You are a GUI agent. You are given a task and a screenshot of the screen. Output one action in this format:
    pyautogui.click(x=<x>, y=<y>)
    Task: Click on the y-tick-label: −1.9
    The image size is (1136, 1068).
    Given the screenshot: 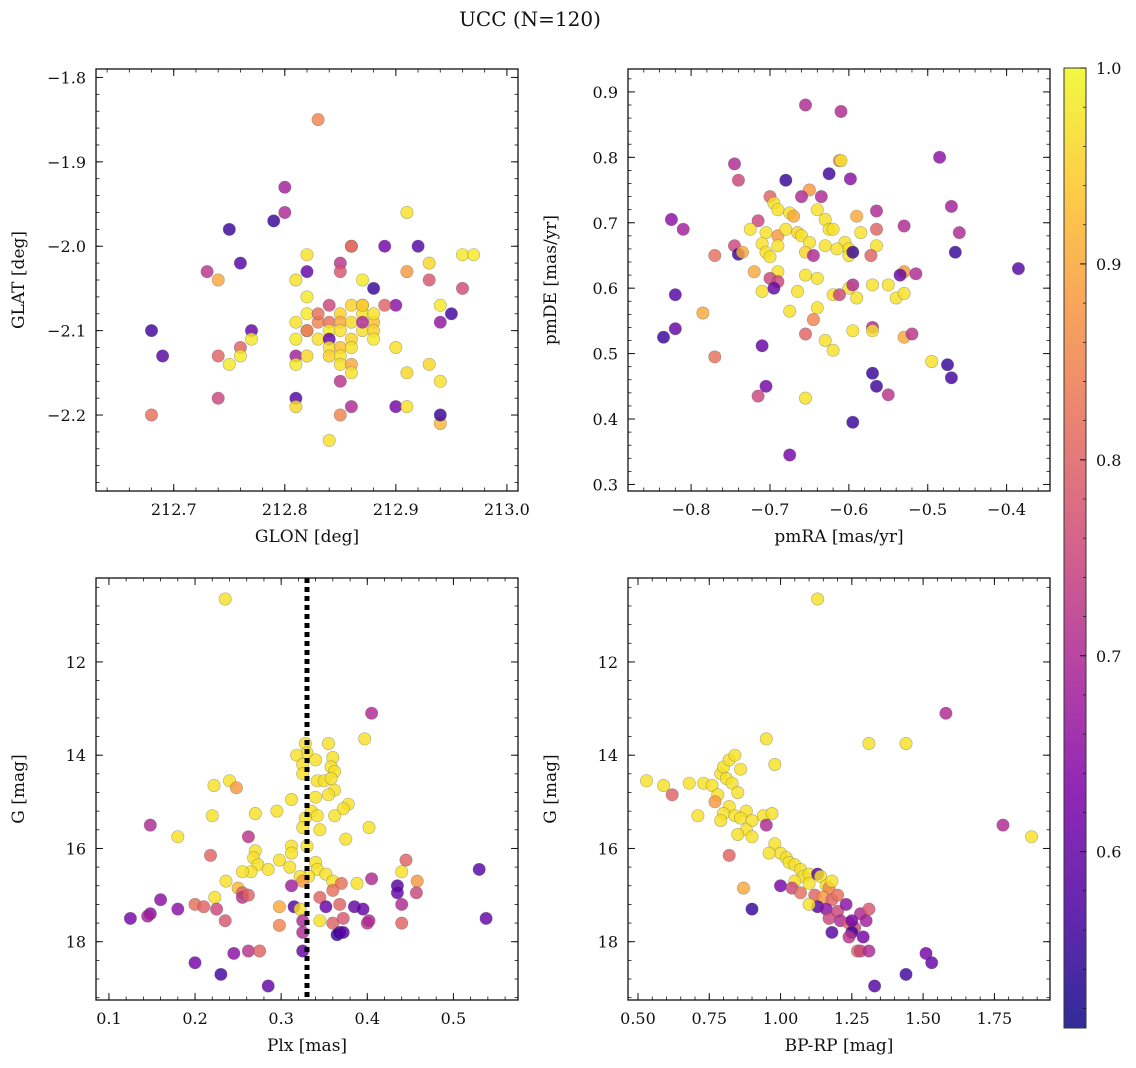 What is the action you would take?
    pyautogui.click(x=66, y=162)
    